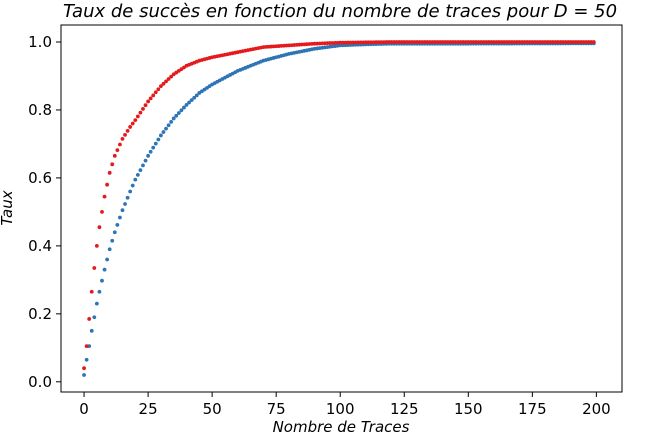  I want to click on x-tick-label: 200, so click(596, 409).